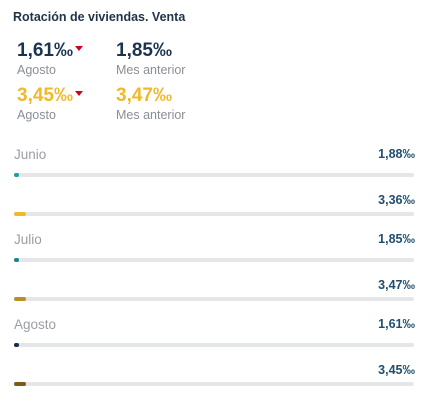 Image resolution: width=437 pixels, height=414 pixels. Describe the element at coordinates (45, 50) in the screenshot. I see `kpi-value-text: 1,61‰` at that location.